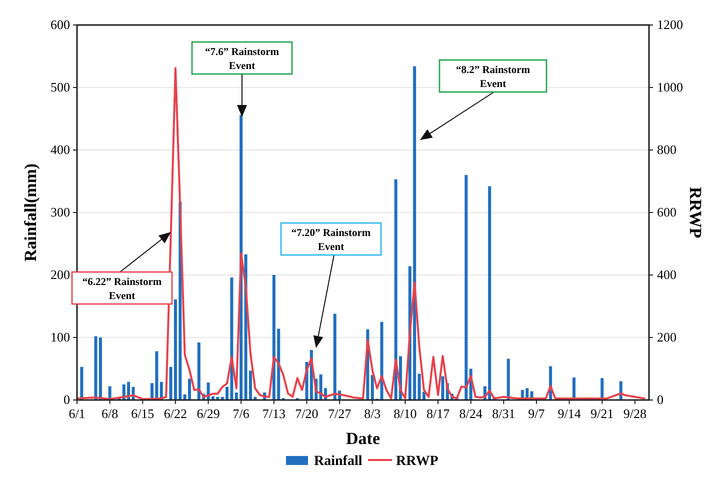 The height and width of the screenshot is (481, 712). What do you see at coordinates (60, 337) in the screenshot?
I see `y-tick-label: 100` at bounding box center [60, 337].